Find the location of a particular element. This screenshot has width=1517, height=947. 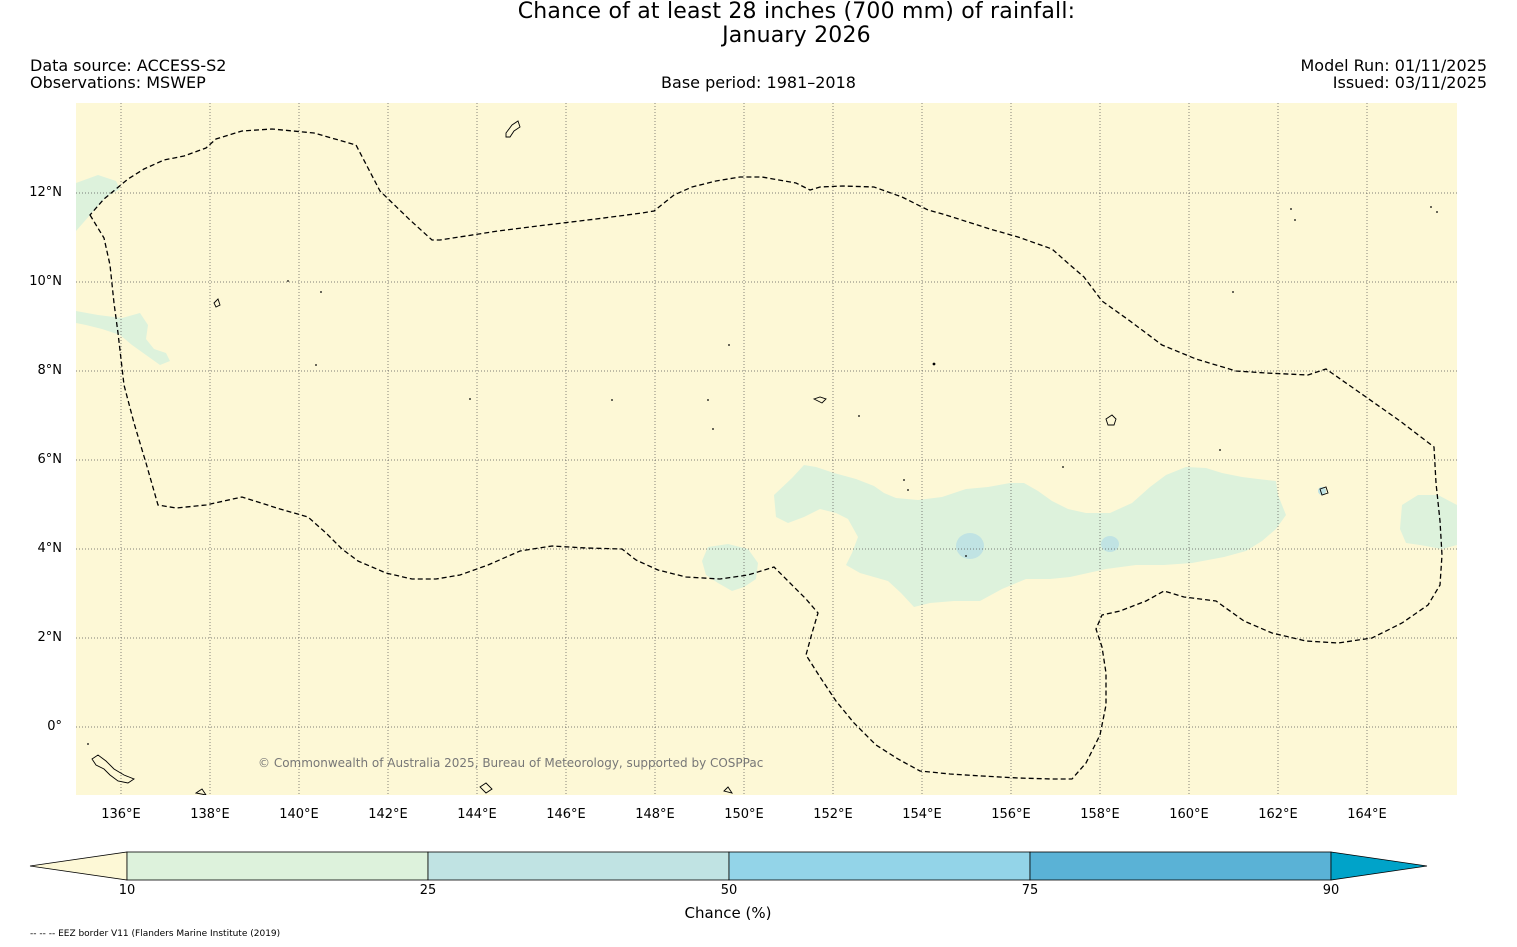

island-palau is located at coordinates (113, 769).